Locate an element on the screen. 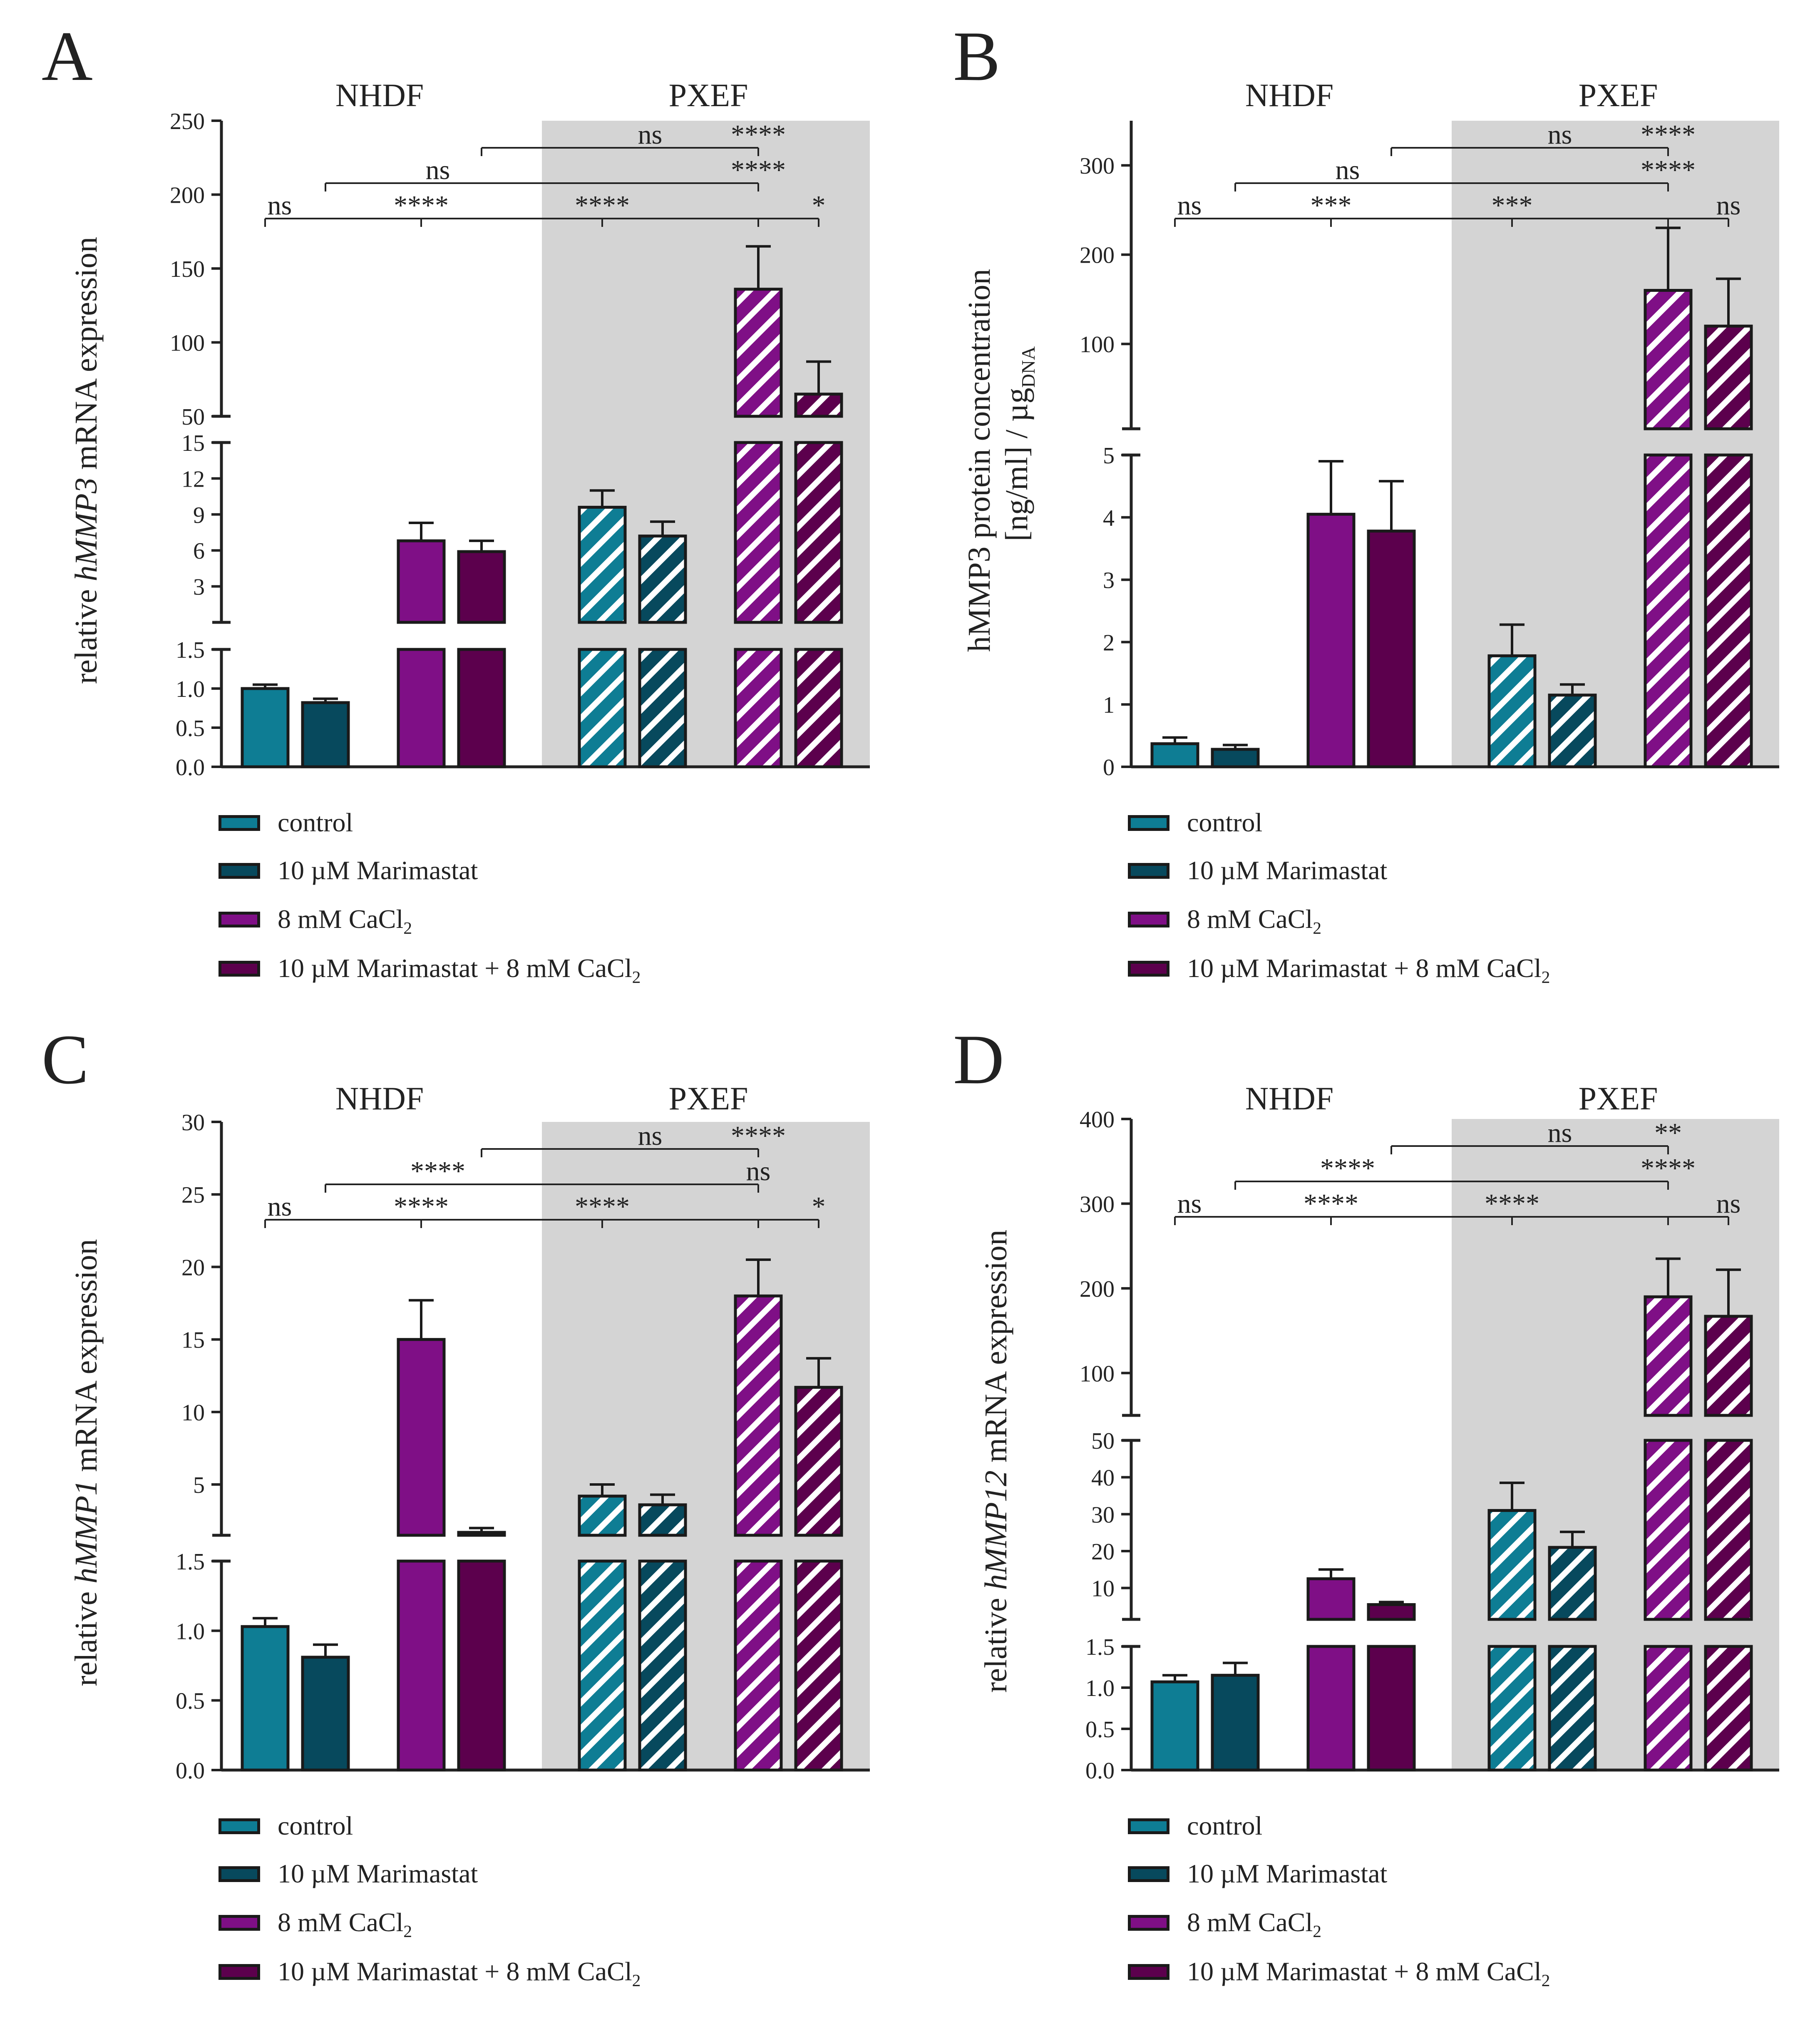 This screenshot has height=2019, width=1820. y-axis-label: hMMP3 protein concentration is located at coordinates (979, 460).